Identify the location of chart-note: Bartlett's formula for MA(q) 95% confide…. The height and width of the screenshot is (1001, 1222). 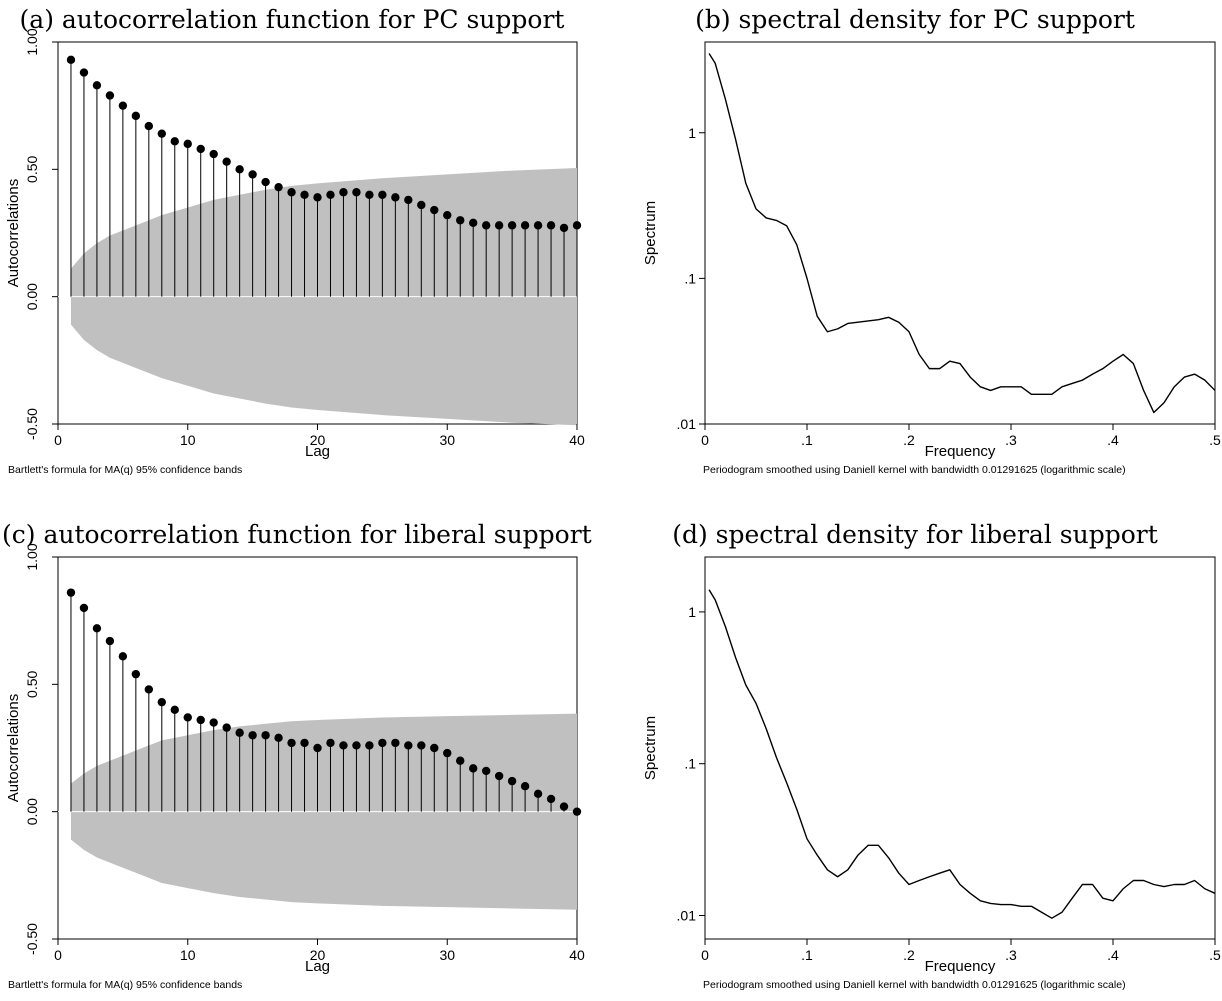
(125, 985).